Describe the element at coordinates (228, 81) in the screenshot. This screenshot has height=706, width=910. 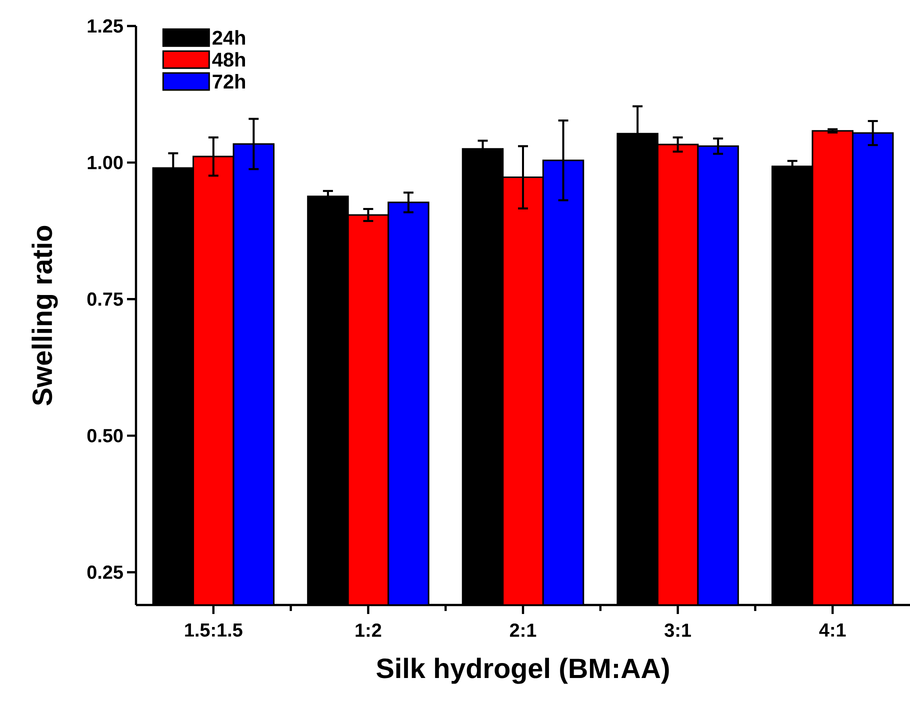
I see `legend-label: 72h` at that location.